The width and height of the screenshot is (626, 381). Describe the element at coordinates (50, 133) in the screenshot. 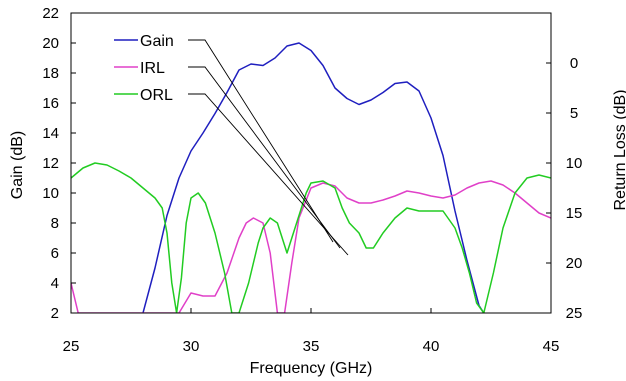

I see `y-tick-label: 14` at that location.